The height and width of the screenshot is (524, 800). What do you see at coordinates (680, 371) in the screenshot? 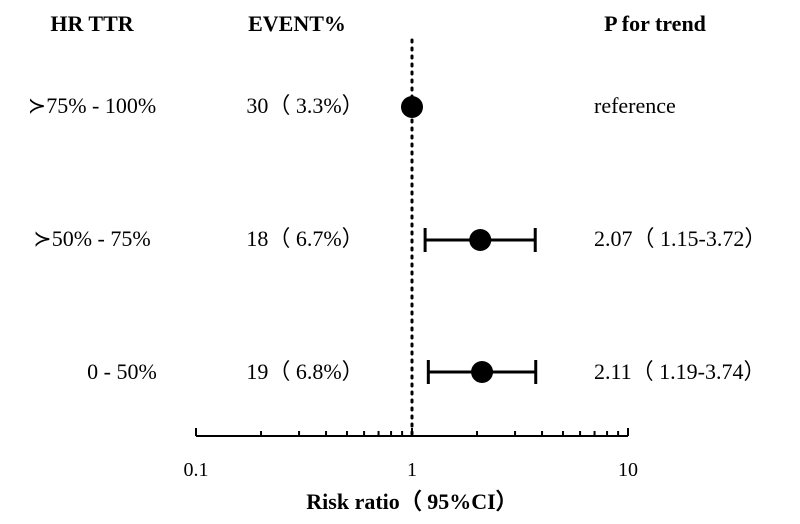
I see `row-result-label: 2.11（ 1.19-3.74）` at bounding box center [680, 371].